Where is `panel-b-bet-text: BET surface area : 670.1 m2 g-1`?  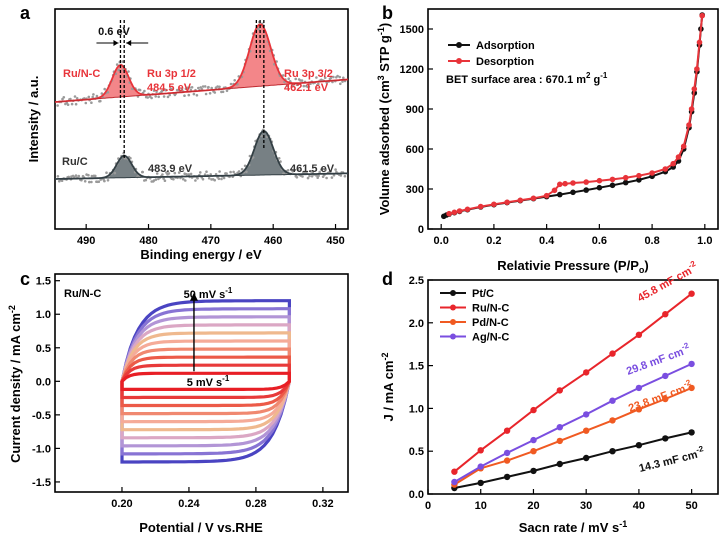 panel-b-bet-text: BET surface area : 670.1 m2 g-1 is located at coordinates (527, 78).